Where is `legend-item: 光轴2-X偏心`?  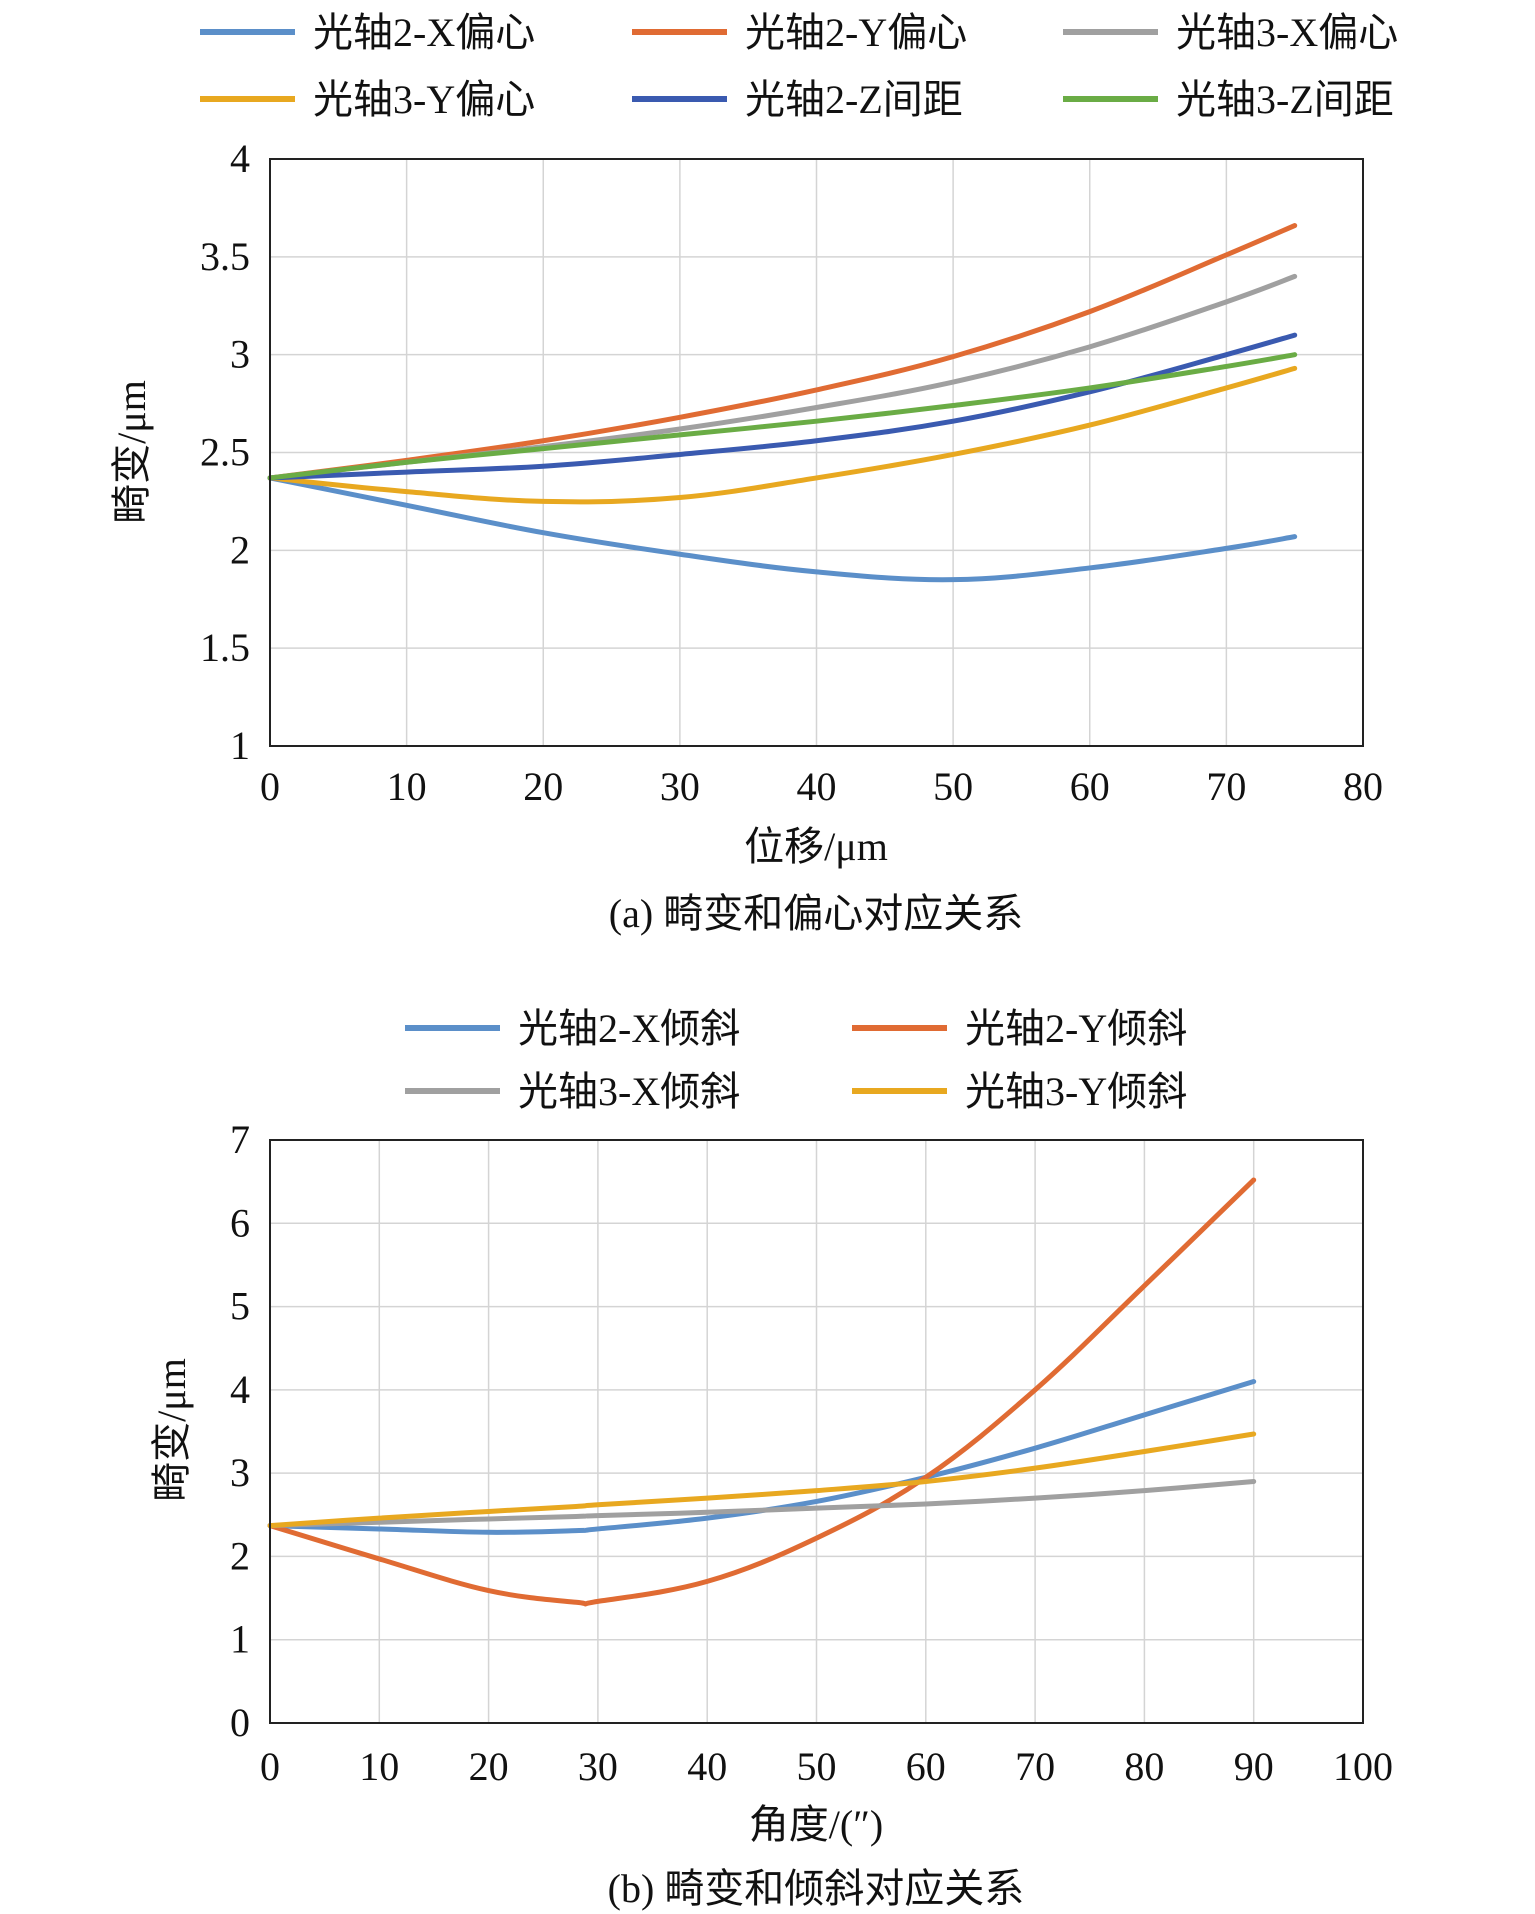
legend-item: 光轴2-X偏心 is located at coordinates (367, 32).